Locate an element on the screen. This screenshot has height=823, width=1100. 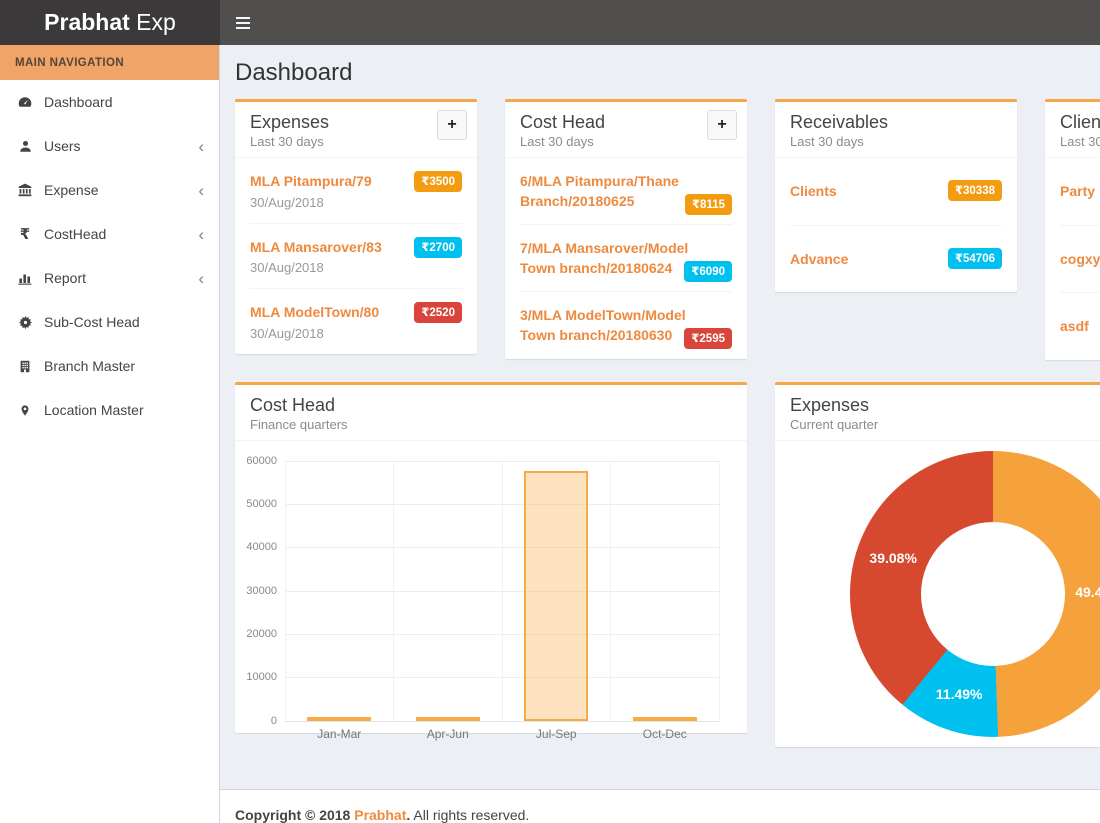
donut-chart: 49.43% 11.49% 39.08% is located at coordinates (937, 594).